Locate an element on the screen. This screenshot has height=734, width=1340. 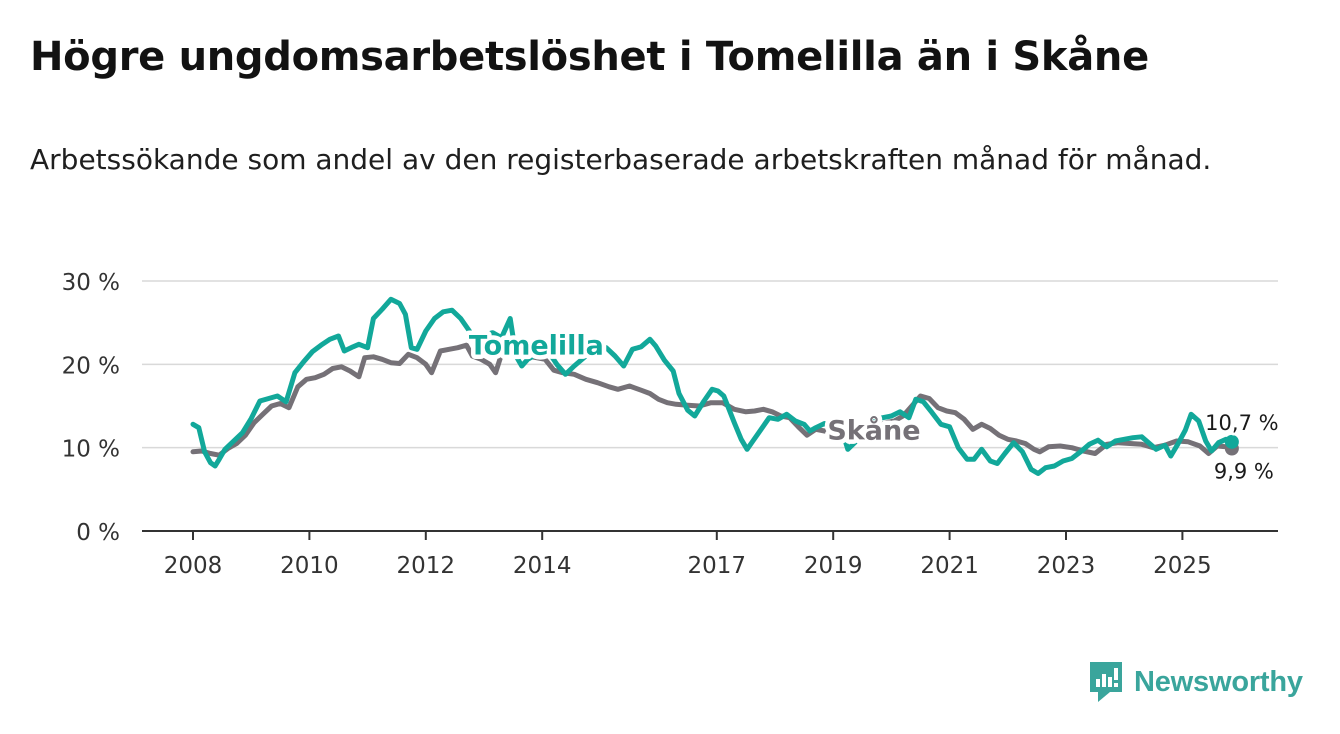
end-value-label-halo: 9,9 % is located at coordinates (1244, 472).